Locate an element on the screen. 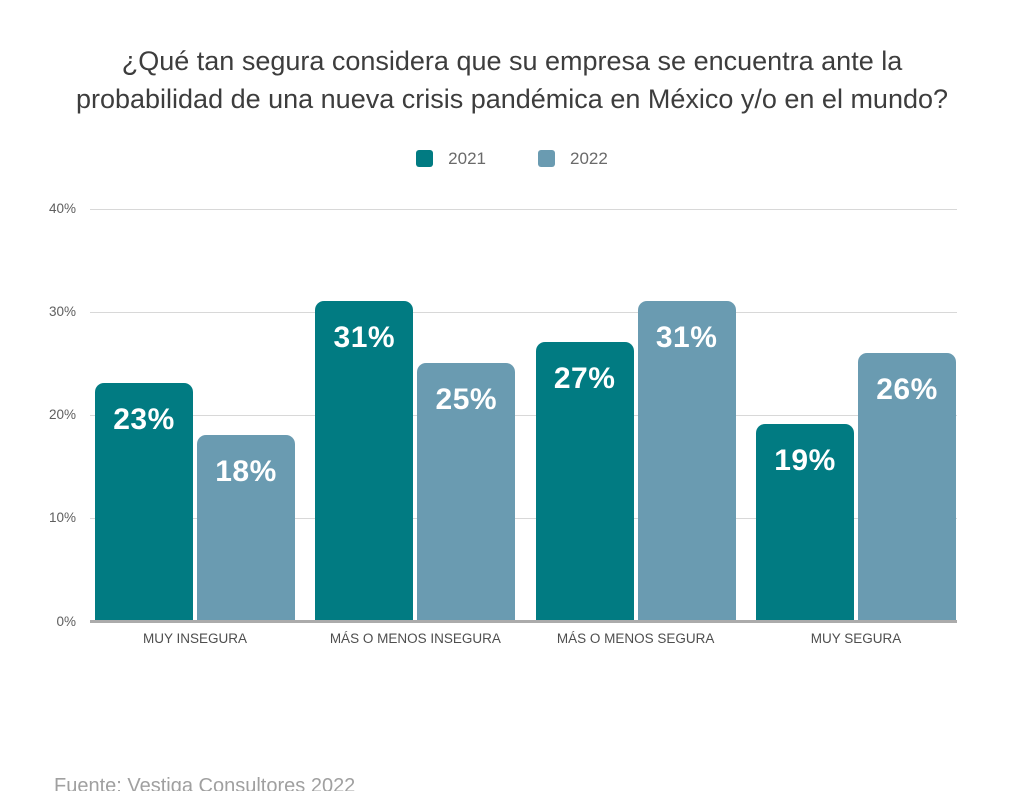  bar-group: 27% 31% is located at coordinates (635, 414).